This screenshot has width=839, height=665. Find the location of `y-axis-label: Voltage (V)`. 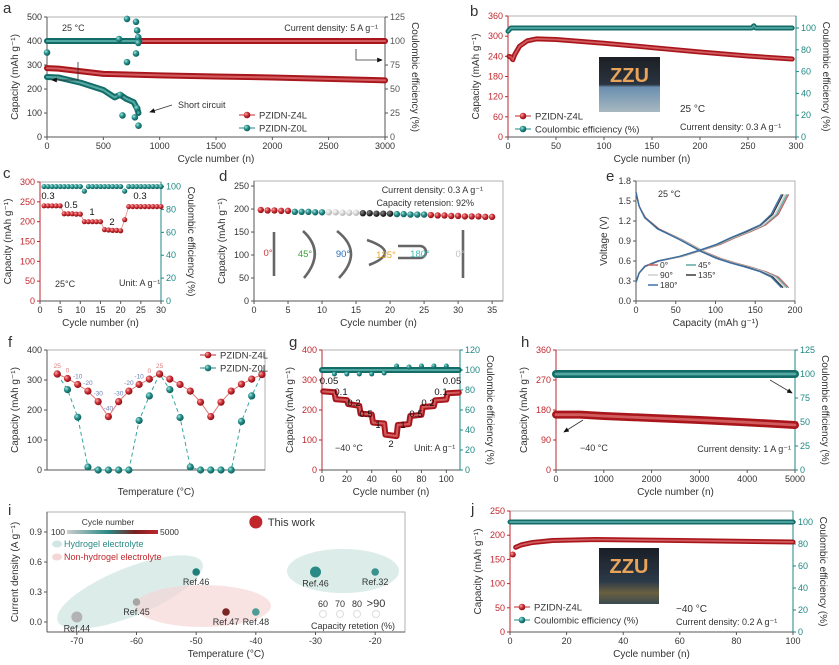

y-axis-label: Voltage (V) is located at coordinates (604, 240).